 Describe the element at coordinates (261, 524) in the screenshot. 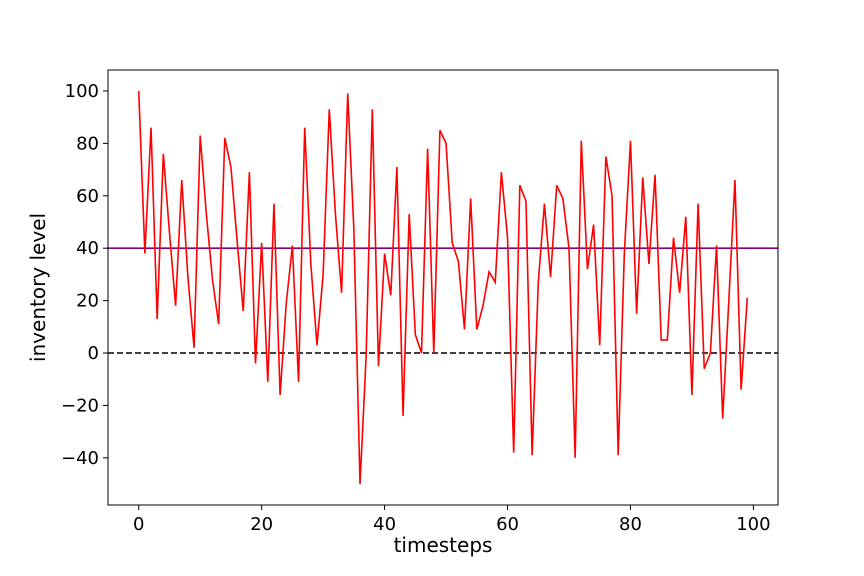

I see `x-tick-label: 20` at that location.